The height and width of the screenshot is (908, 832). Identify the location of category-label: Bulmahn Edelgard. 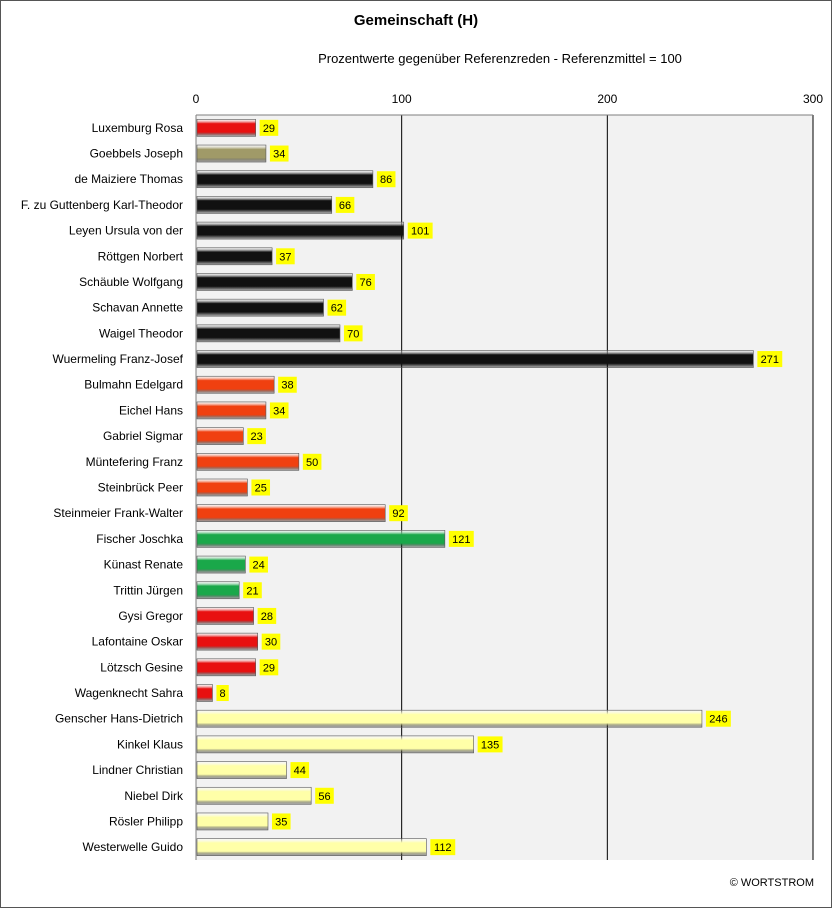
(133, 385).